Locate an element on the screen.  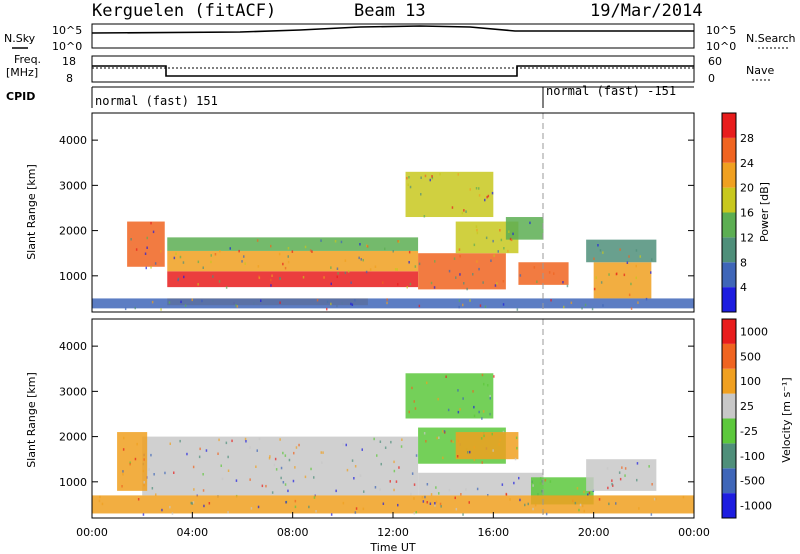
colorbar-tick-label: 25 is located at coordinates (747, 406).